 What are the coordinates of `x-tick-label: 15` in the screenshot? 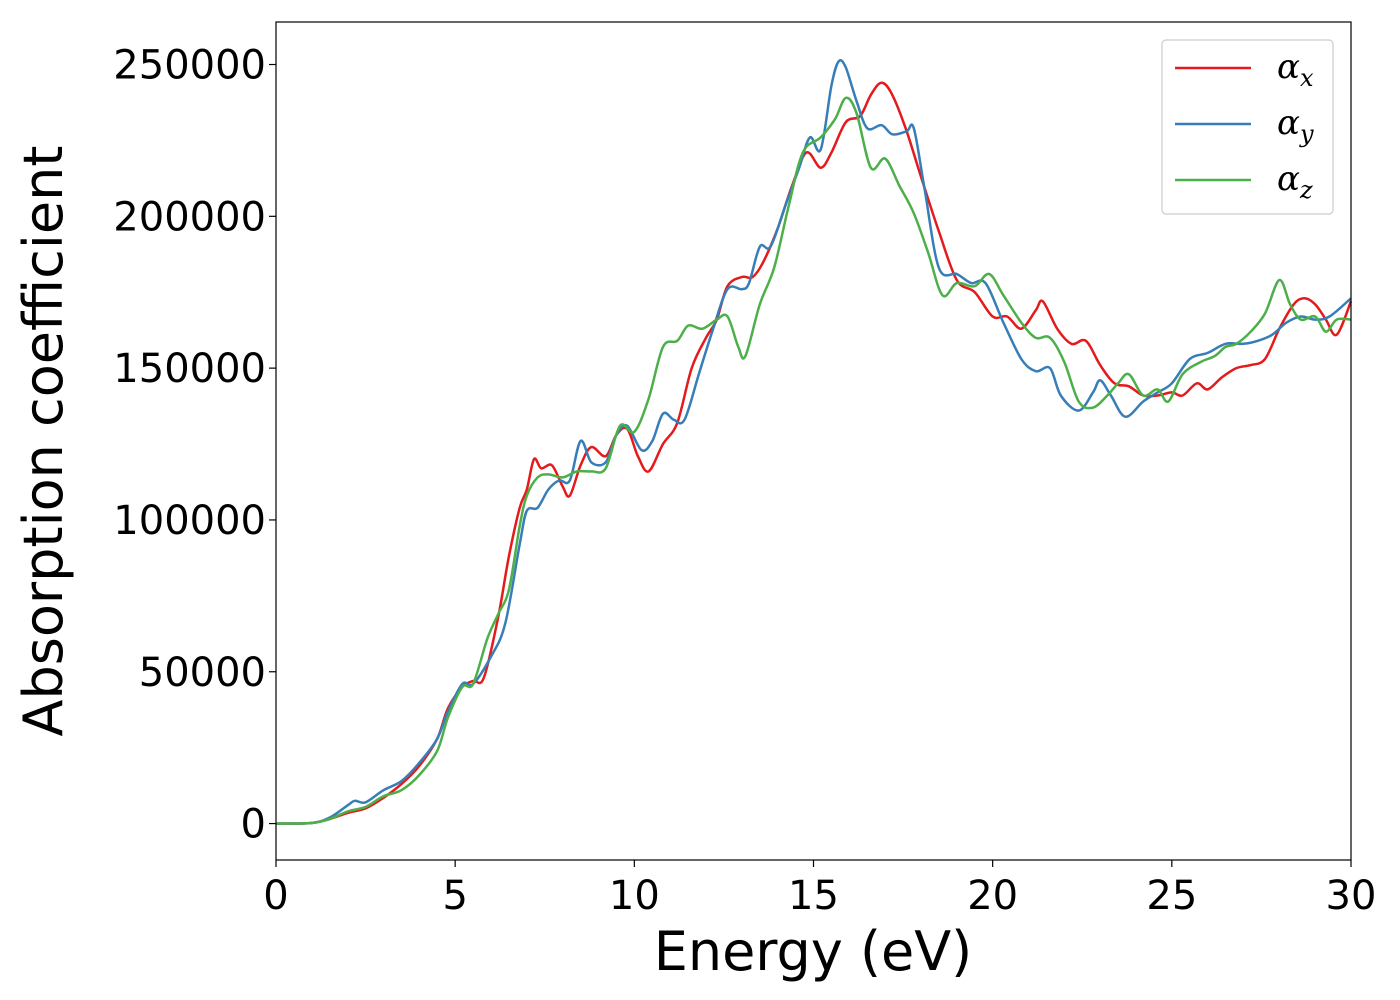 It's located at (813, 896).